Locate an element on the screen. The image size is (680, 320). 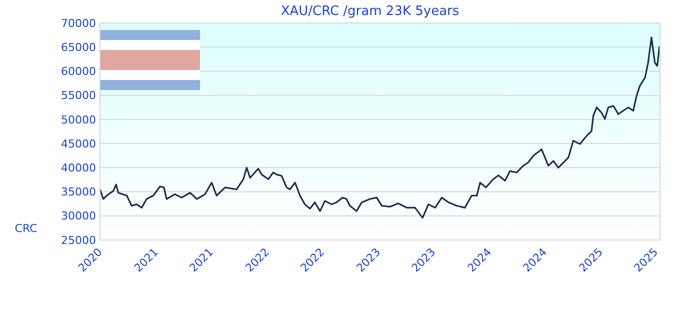
y-tick-label: 60000 is located at coordinates (78, 71).